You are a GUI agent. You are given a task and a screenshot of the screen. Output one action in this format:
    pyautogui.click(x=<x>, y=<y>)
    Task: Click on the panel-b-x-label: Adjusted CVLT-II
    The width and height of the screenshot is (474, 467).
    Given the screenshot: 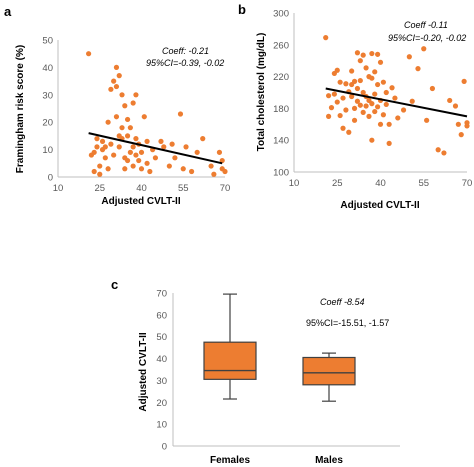 What is the action you would take?
    pyautogui.click(x=379, y=205)
    